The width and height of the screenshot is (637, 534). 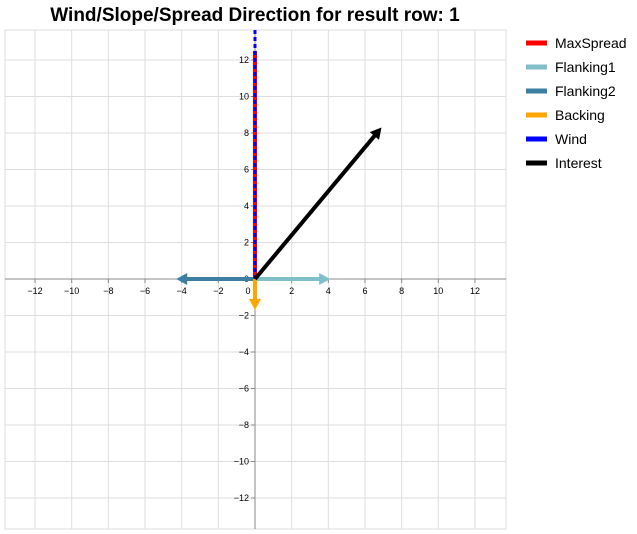 I want to click on x-tick-label: −2, so click(x=218, y=291).